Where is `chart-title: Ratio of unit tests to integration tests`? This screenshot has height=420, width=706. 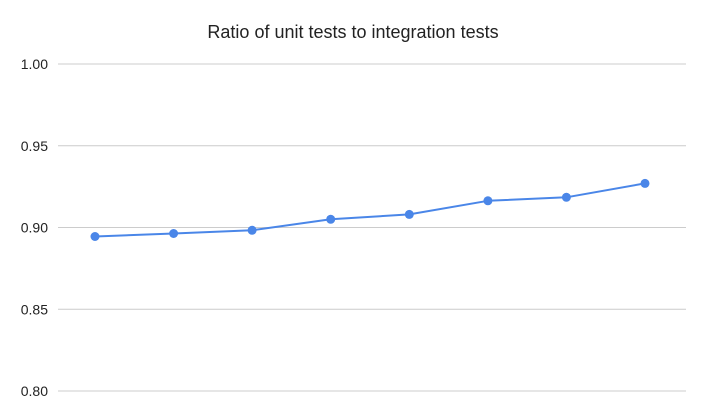
chart-title: Ratio of unit tests to integration tests is located at coordinates (352, 32).